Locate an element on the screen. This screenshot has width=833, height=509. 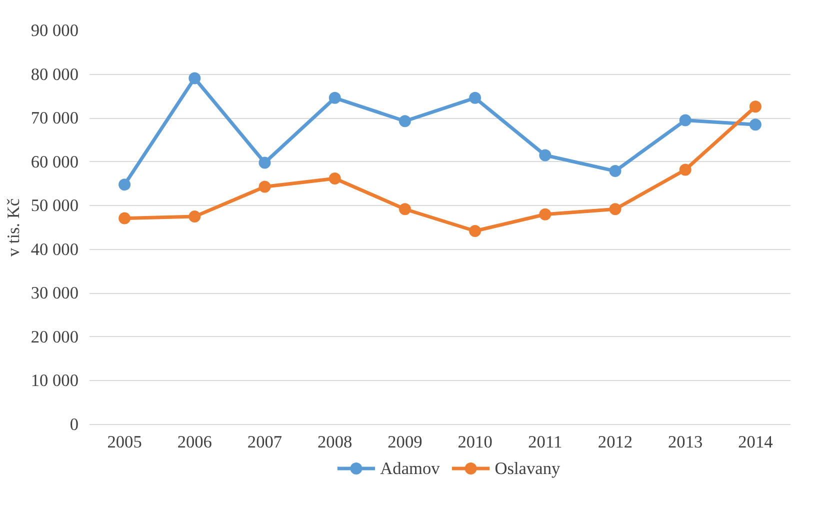
legend-label: Oslavany is located at coordinates (527, 468).